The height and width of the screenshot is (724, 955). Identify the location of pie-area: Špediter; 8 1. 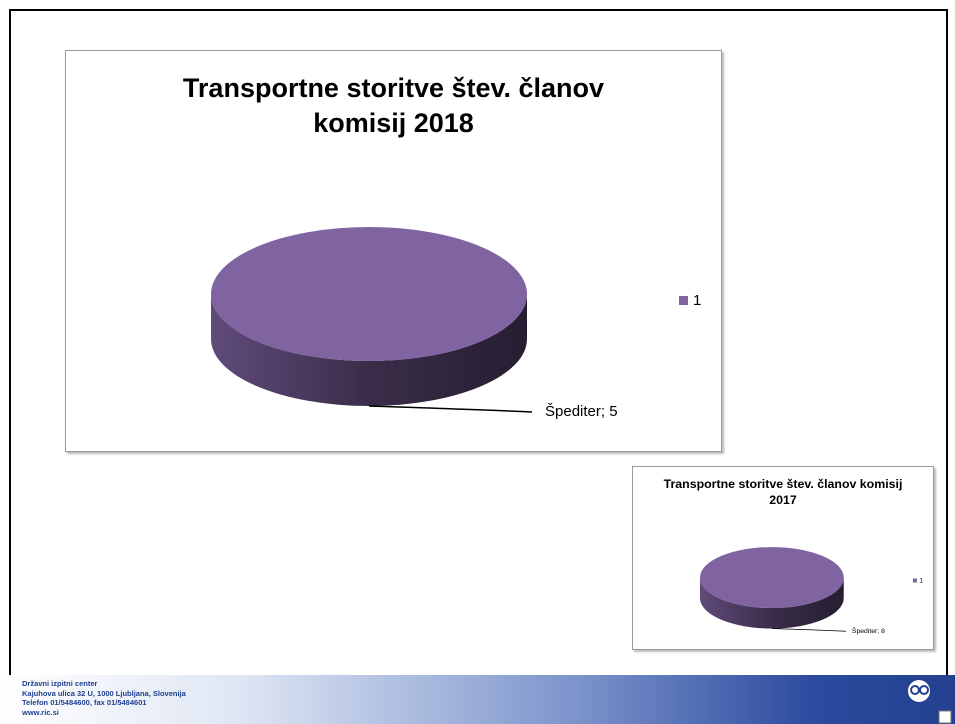
(811, 591).